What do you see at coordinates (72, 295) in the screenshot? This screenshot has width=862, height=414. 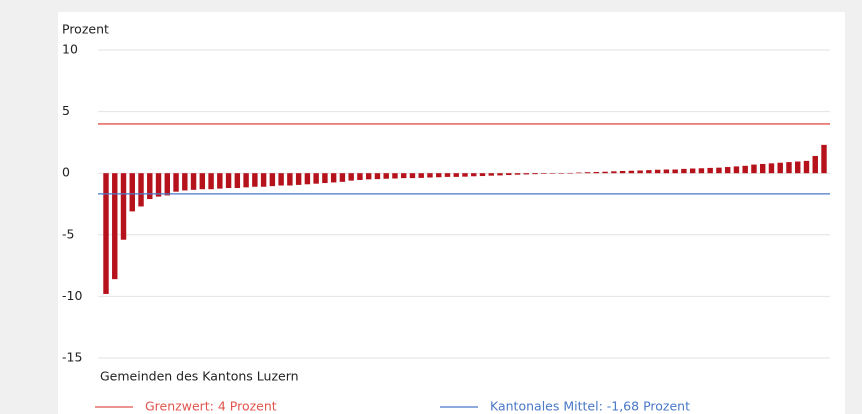 I see `y-tick-label: -10` at bounding box center [72, 295].